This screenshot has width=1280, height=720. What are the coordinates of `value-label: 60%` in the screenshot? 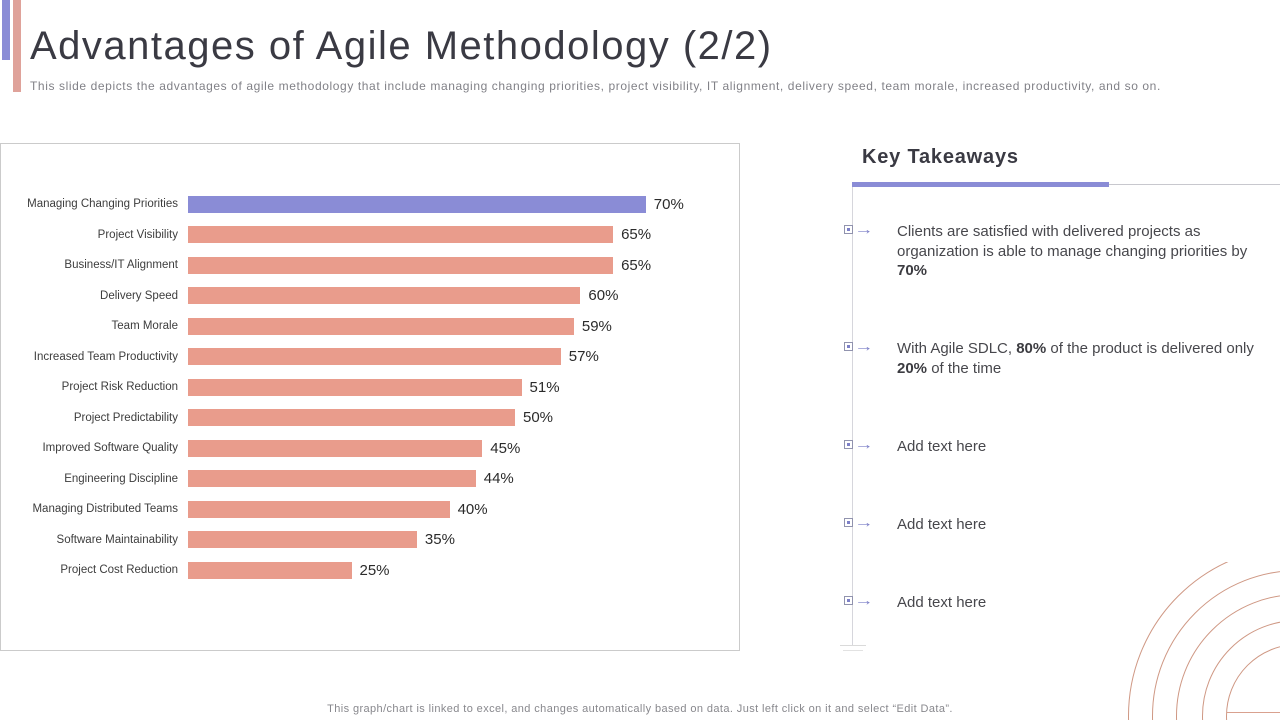 It's located at (603, 296).